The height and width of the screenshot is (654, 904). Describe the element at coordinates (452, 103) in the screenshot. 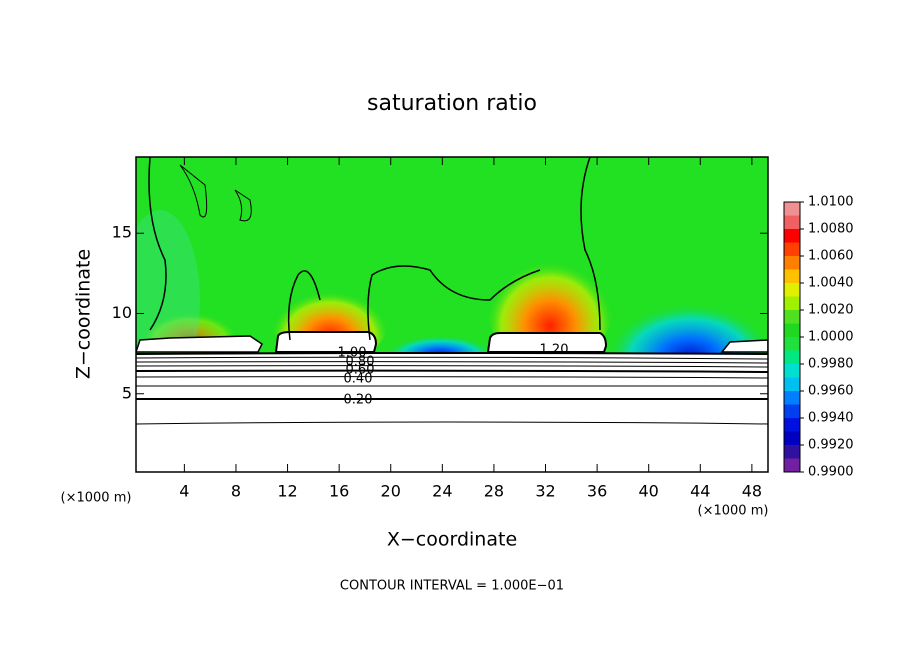

I see `chart-title: saturation ratio` at that location.